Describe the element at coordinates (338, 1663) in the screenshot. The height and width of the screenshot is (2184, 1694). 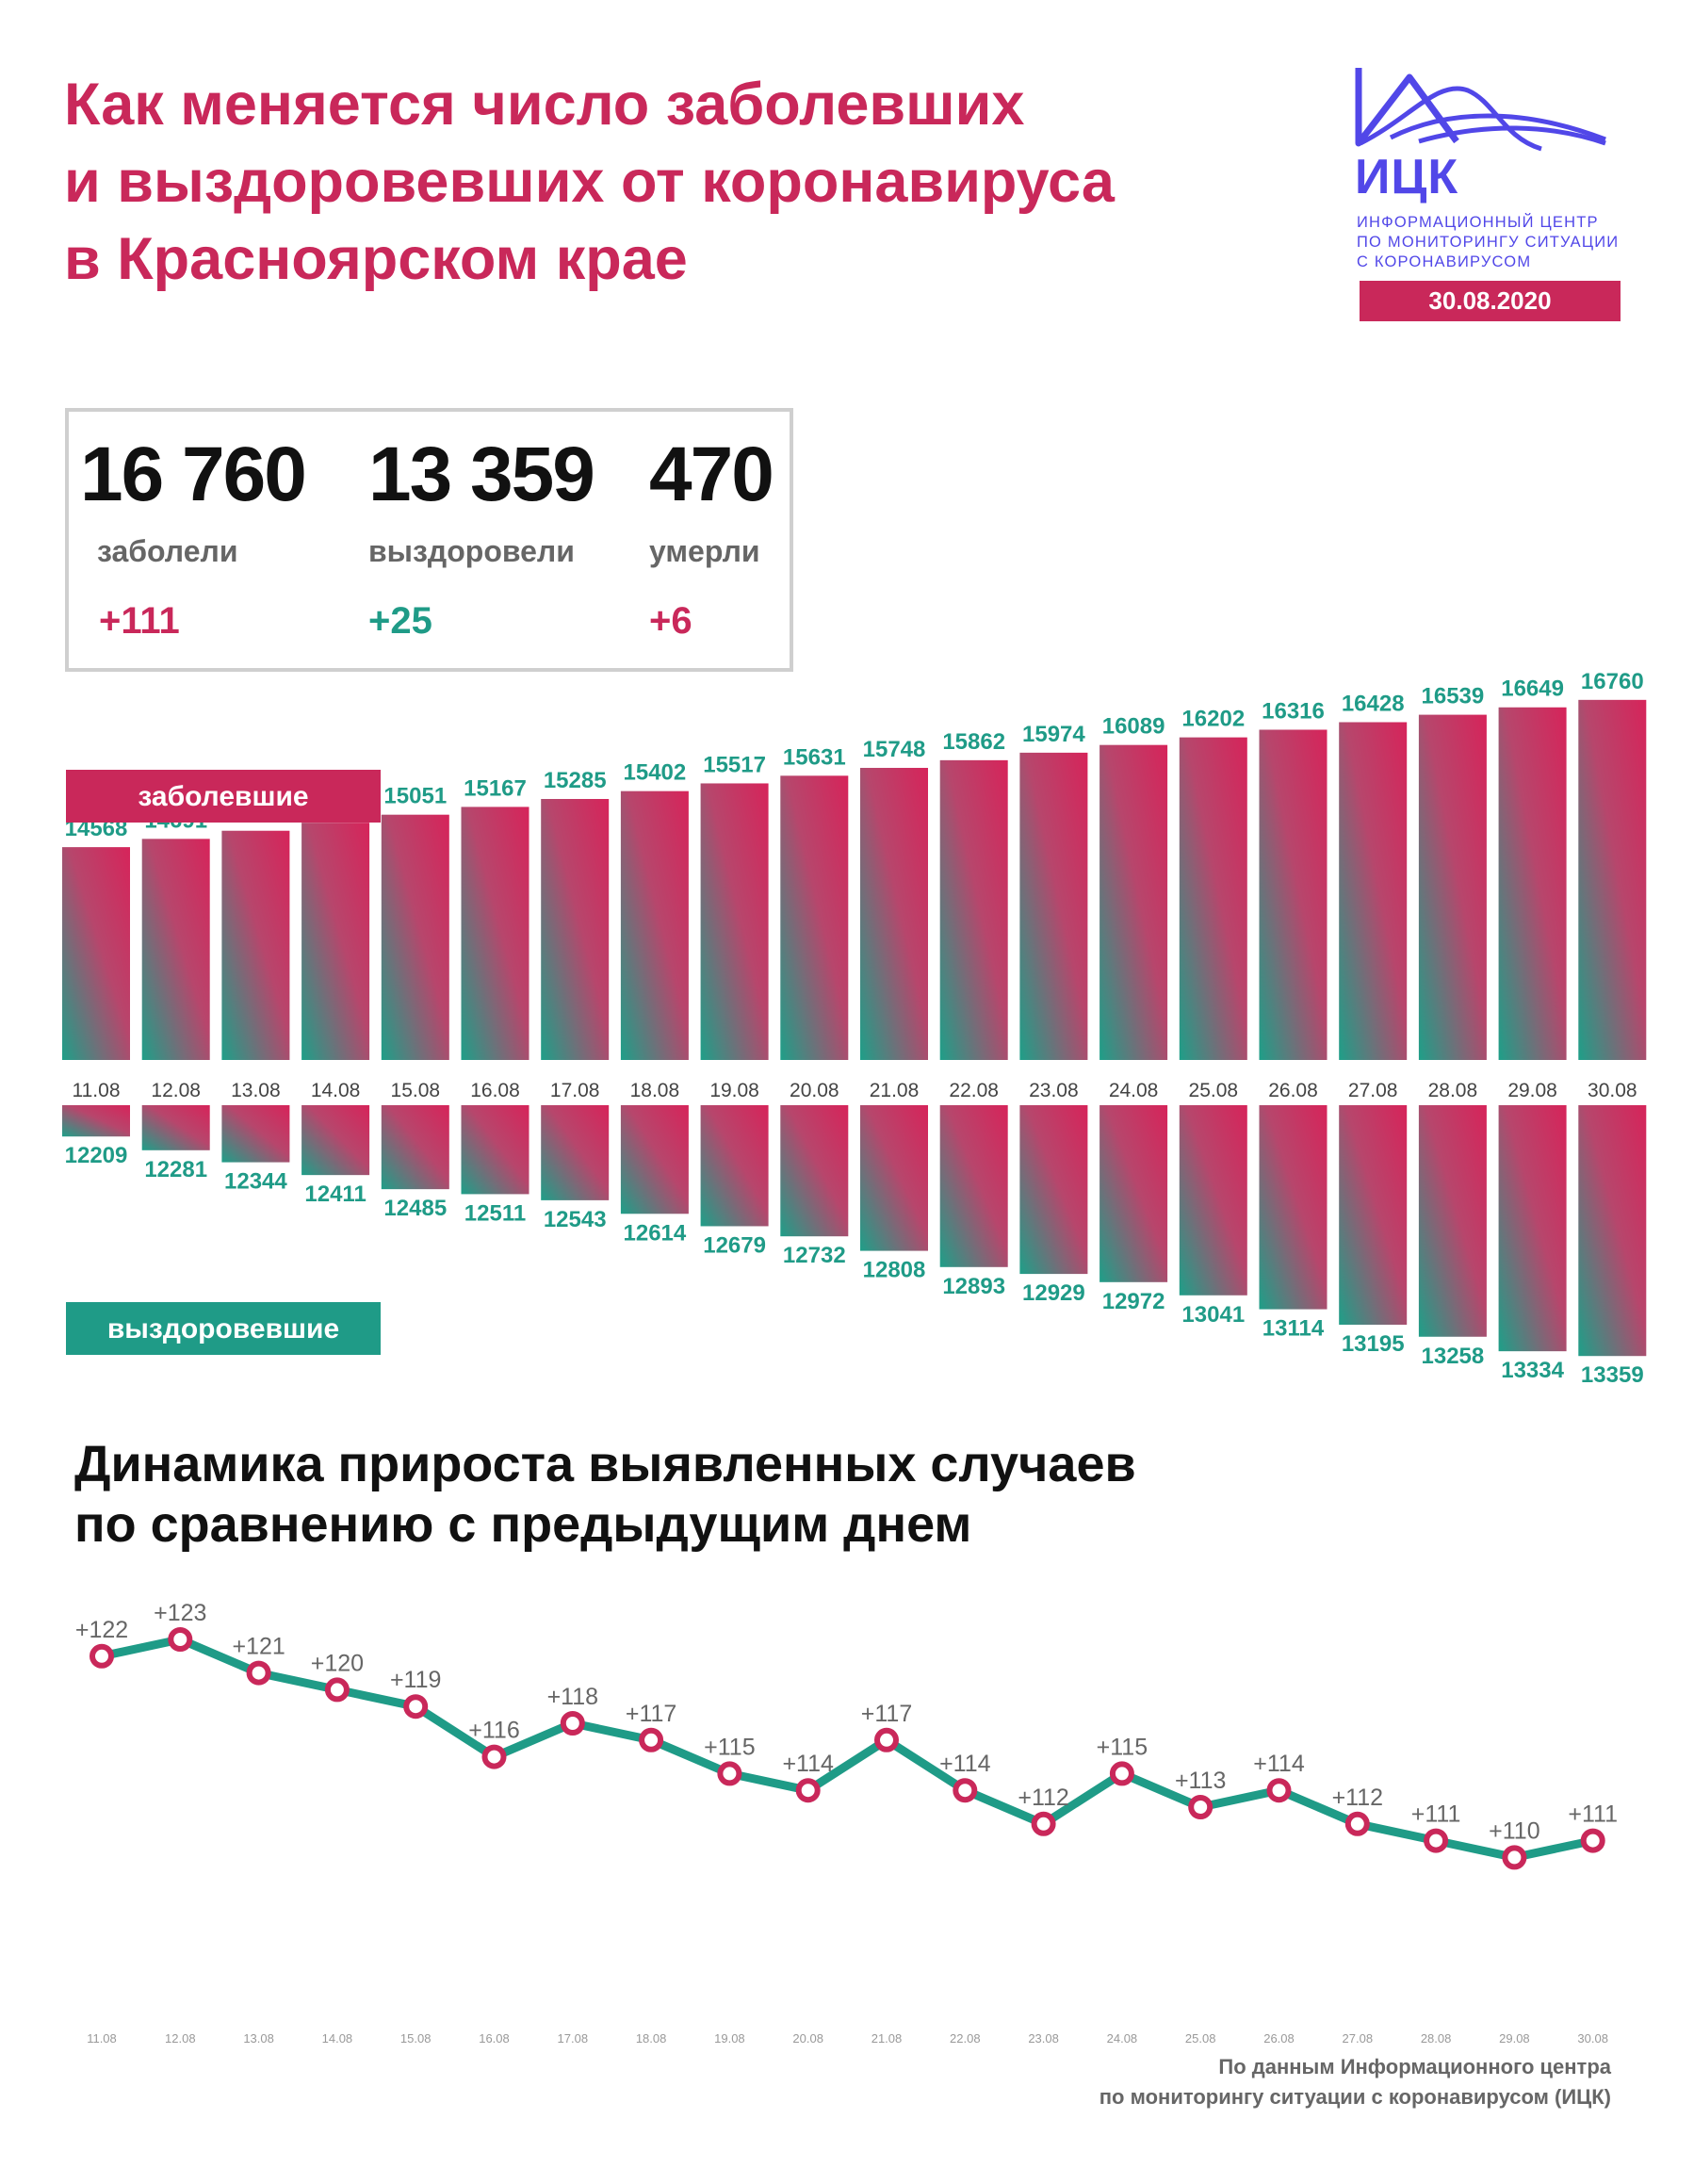
I see `line-point-label-14.08: +120` at that location.